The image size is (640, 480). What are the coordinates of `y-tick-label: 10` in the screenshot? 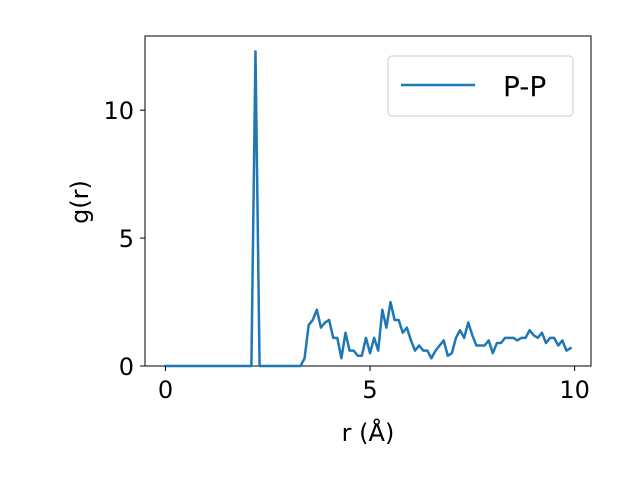 It's located at (118, 111).